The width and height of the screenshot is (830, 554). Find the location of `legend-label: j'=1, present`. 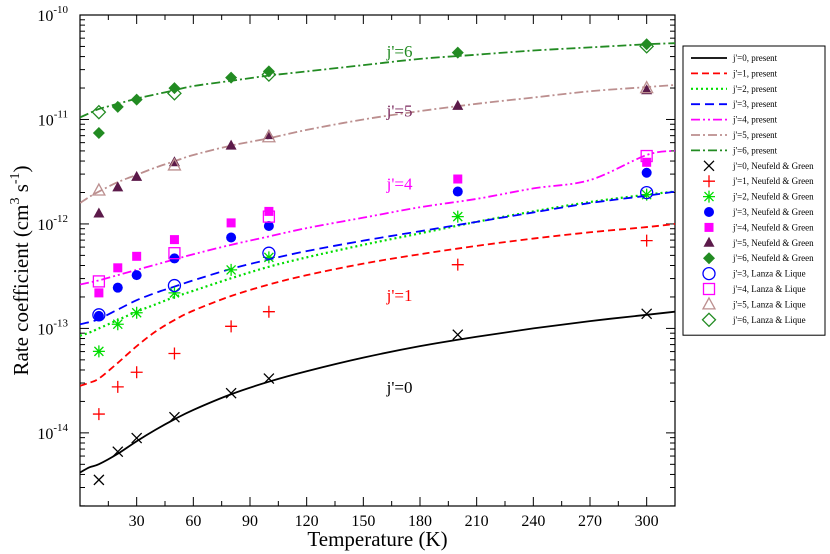

legend-label: j'=1, present is located at coordinates (755, 73).